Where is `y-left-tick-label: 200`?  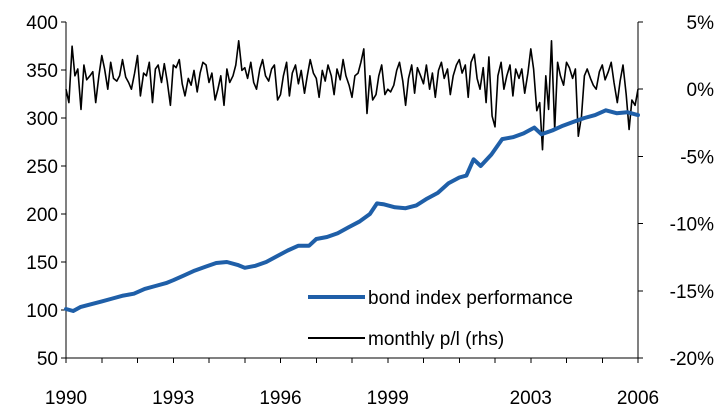
y-left-tick-label: 200 is located at coordinates (42, 215).